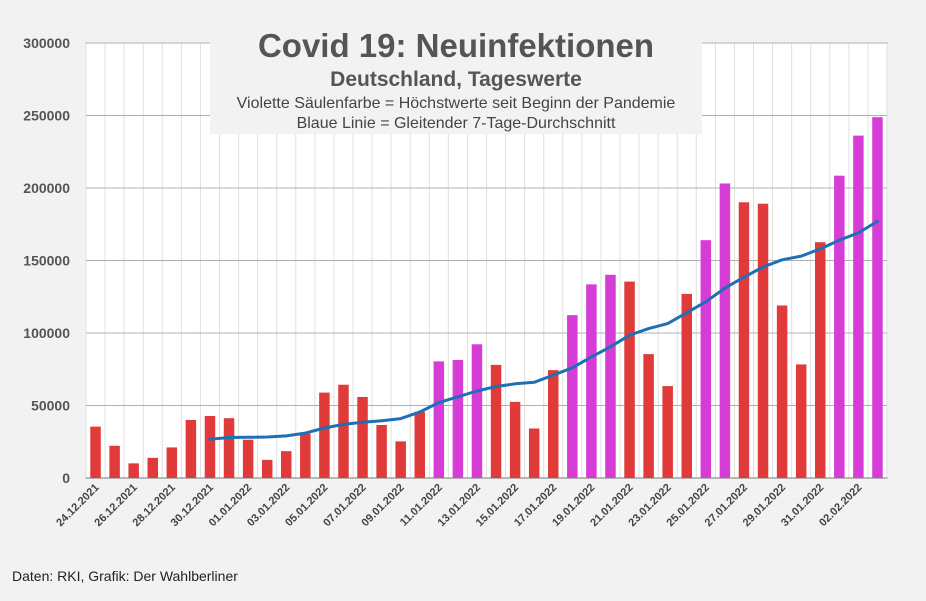 This screenshot has height=601, width=926. What do you see at coordinates (46, 43) in the screenshot?
I see `y-tick-label: 300000` at bounding box center [46, 43].